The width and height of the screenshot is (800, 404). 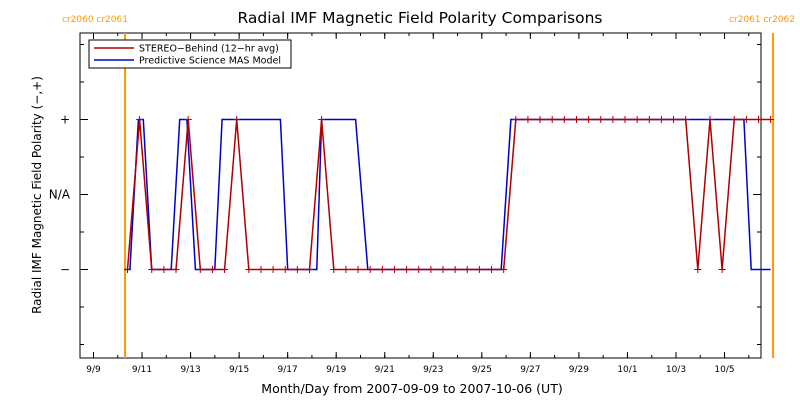 I want to click on x-tick-label: 9/17, so click(x=288, y=370).